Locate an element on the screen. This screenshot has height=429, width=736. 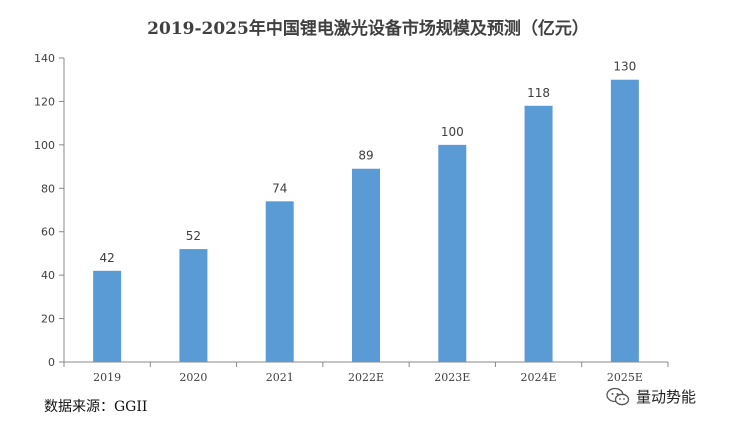
y-tick-label: 40 is located at coordinates (48, 275).